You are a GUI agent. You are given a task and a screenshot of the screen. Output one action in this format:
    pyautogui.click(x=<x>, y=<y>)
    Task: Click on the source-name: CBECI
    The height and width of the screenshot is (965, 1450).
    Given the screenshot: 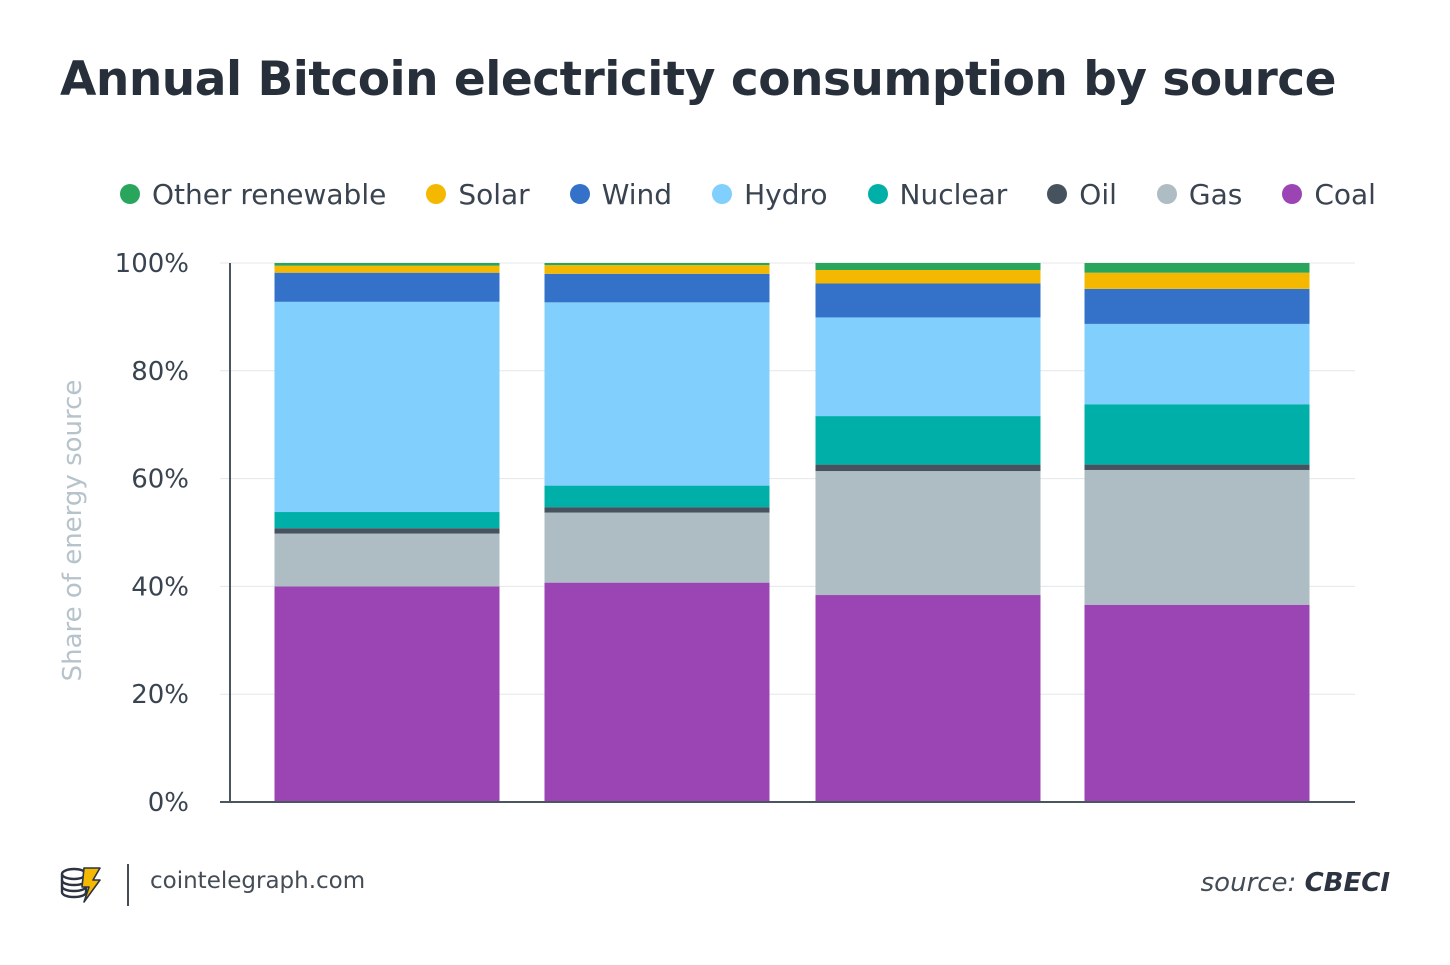 What is the action you would take?
    pyautogui.click(x=1347, y=883)
    